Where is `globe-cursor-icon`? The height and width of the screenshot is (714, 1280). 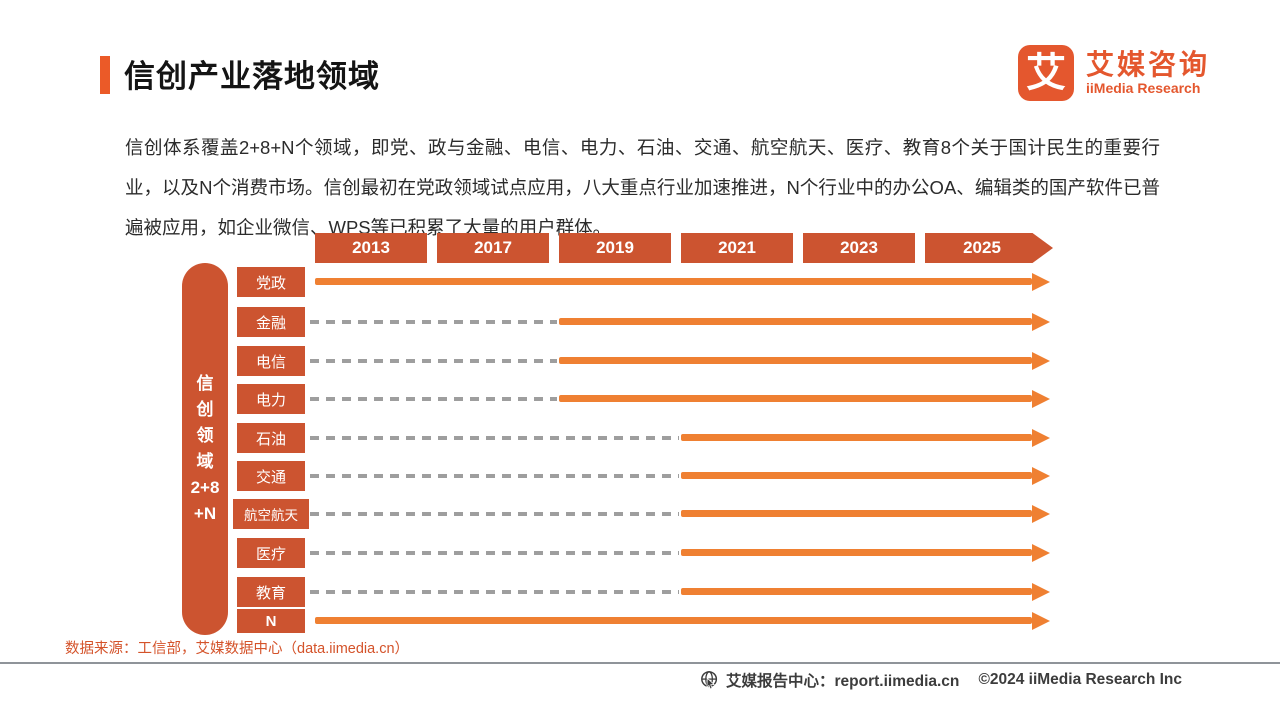 globe-cursor-icon is located at coordinates (710, 680).